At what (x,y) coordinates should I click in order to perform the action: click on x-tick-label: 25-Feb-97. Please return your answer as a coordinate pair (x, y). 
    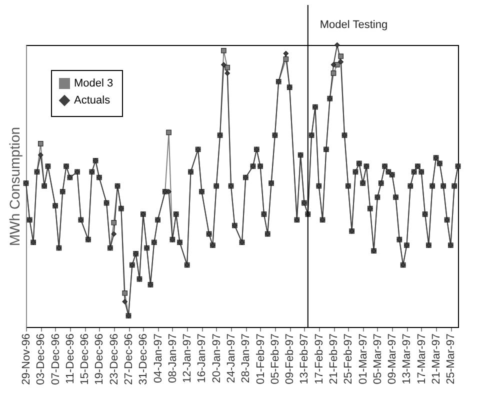
    Looking at the image, I should click on (348, 359).